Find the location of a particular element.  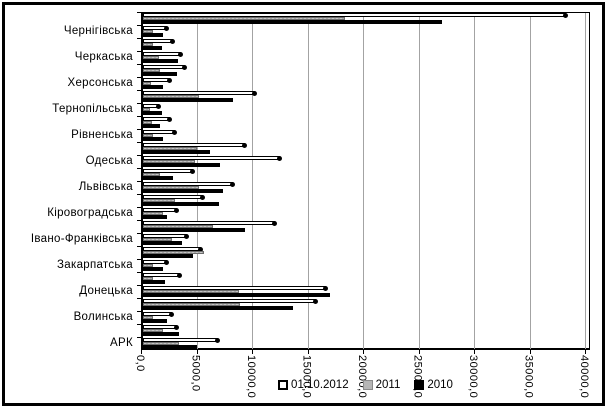

legend-marker-2011 is located at coordinates (367, 385).